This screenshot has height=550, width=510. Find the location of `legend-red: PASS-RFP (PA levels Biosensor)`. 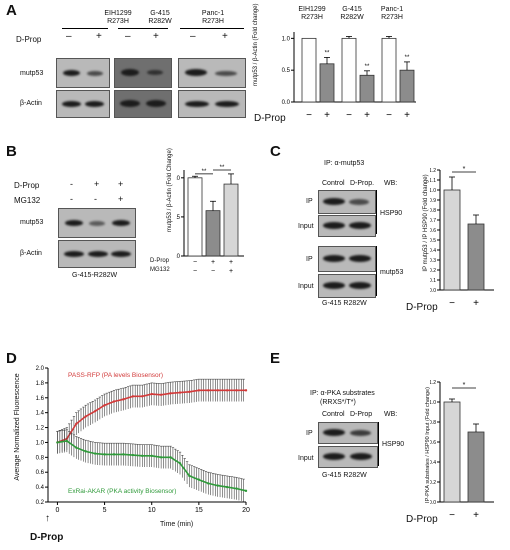

legend-red: PASS-RFP (PA levels Biosensor) is located at coordinates (116, 375).